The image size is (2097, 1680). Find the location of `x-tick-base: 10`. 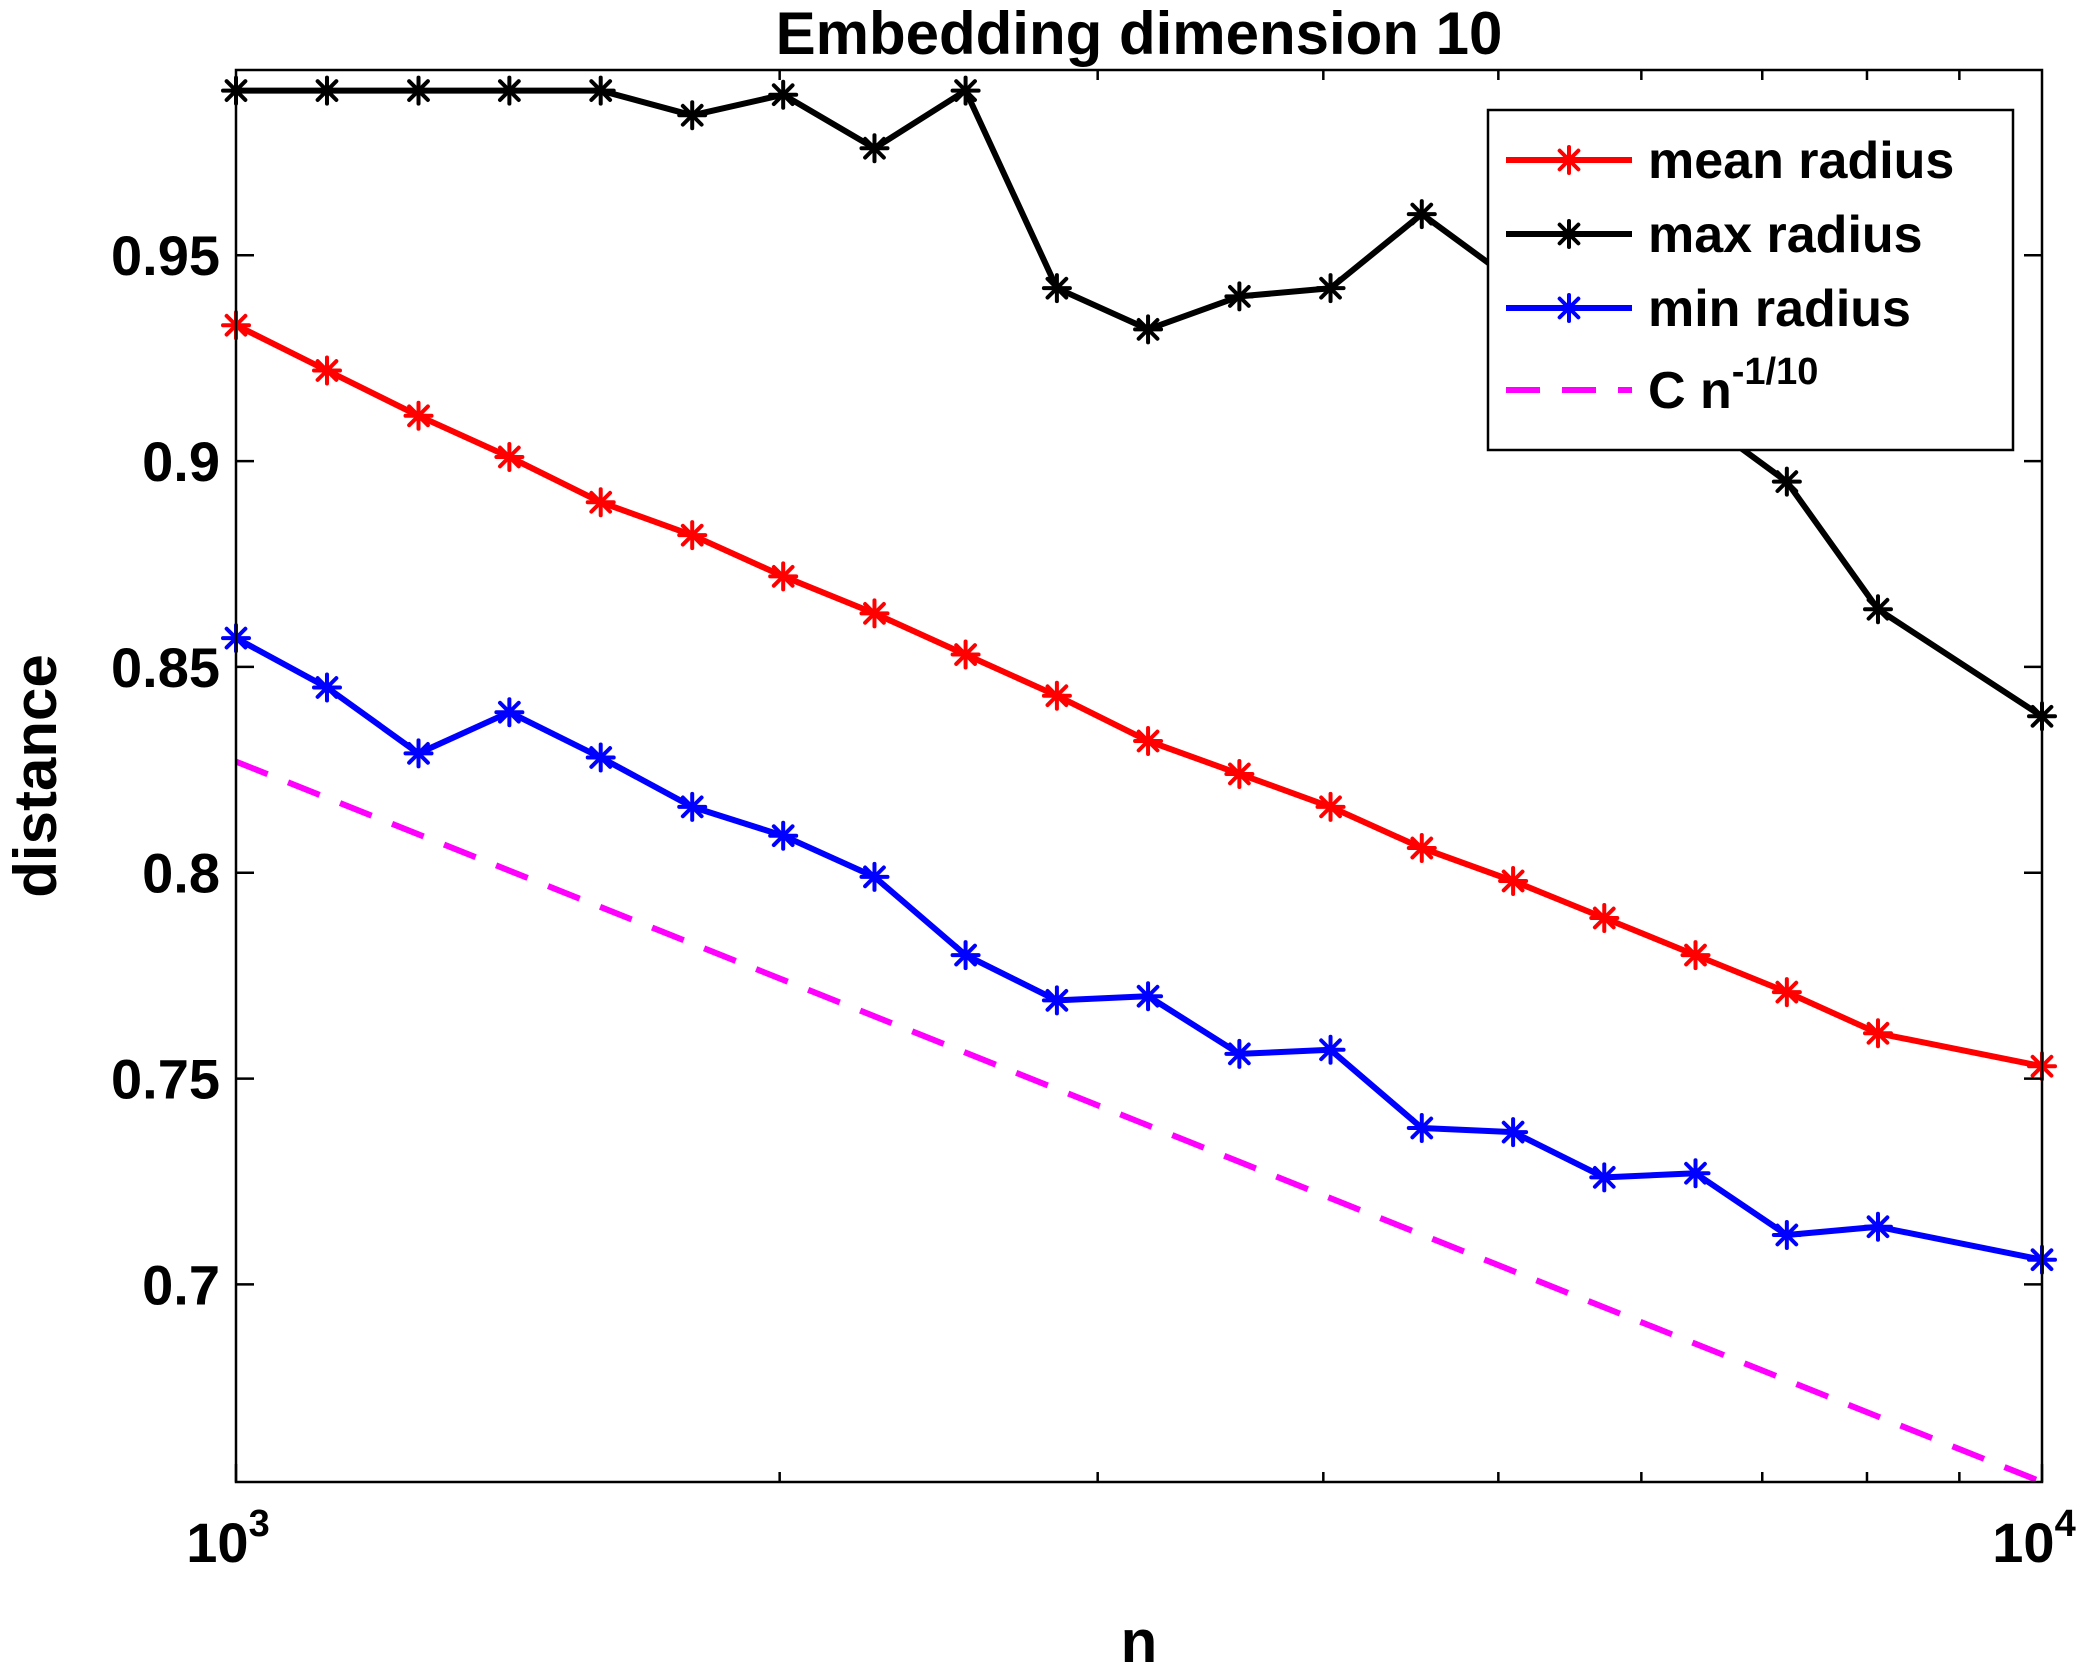

x-tick-base: 10 is located at coordinates (2023, 1542).